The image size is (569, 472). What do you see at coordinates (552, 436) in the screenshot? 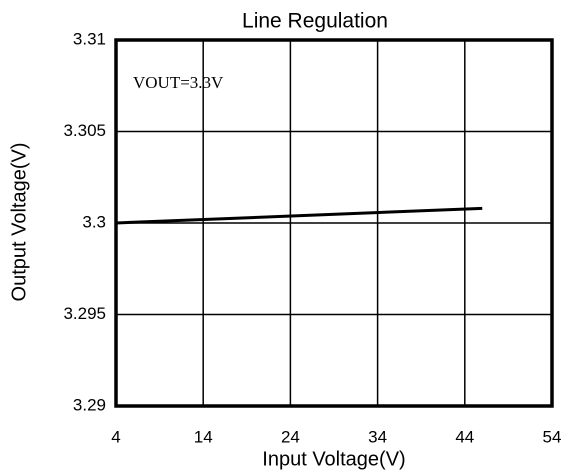
I see `x-tick-label: 54` at bounding box center [552, 436].